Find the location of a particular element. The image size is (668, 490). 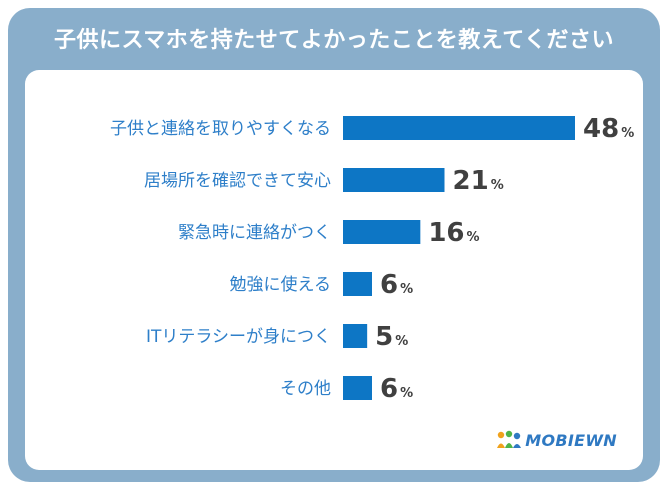

people-network-logo-icon is located at coordinates (509, 440).